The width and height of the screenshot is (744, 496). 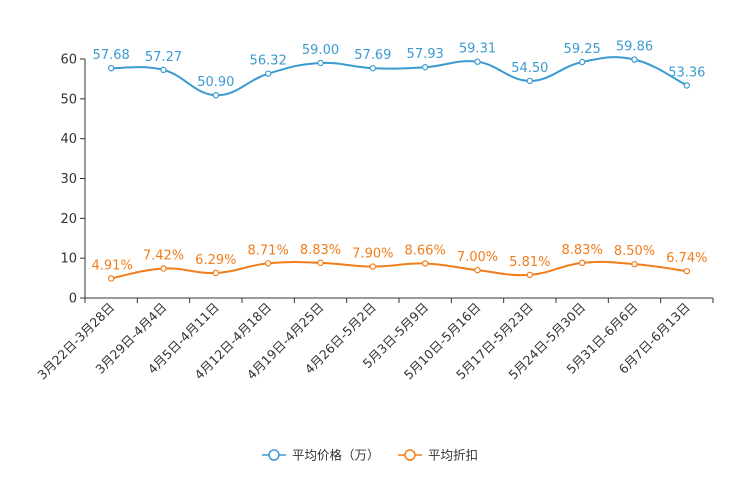 What do you see at coordinates (112, 265) in the screenshot?
I see `data-label: 4.91%` at bounding box center [112, 265].